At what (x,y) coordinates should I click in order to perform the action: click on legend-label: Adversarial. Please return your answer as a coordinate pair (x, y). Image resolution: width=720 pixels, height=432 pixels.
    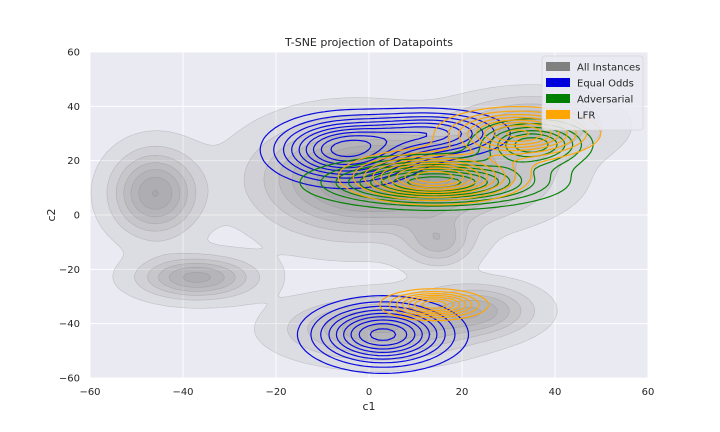
    Looking at the image, I should click on (605, 100).